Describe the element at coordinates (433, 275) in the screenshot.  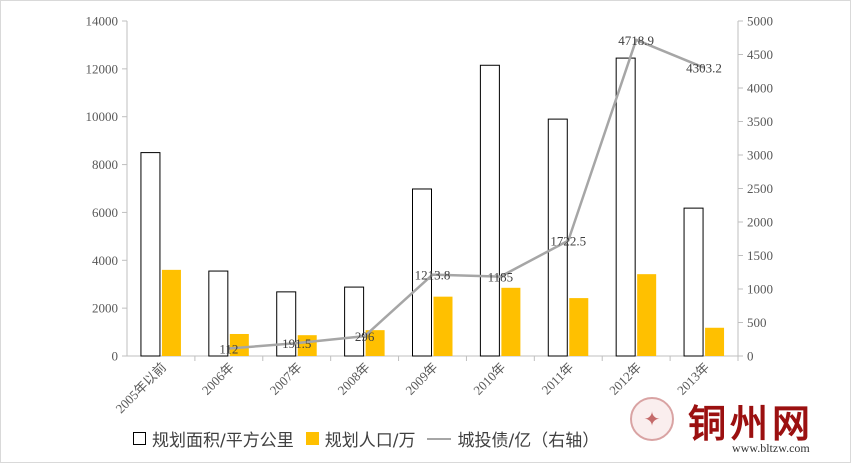
I see `data-label-debt: 1213.8` at that location.